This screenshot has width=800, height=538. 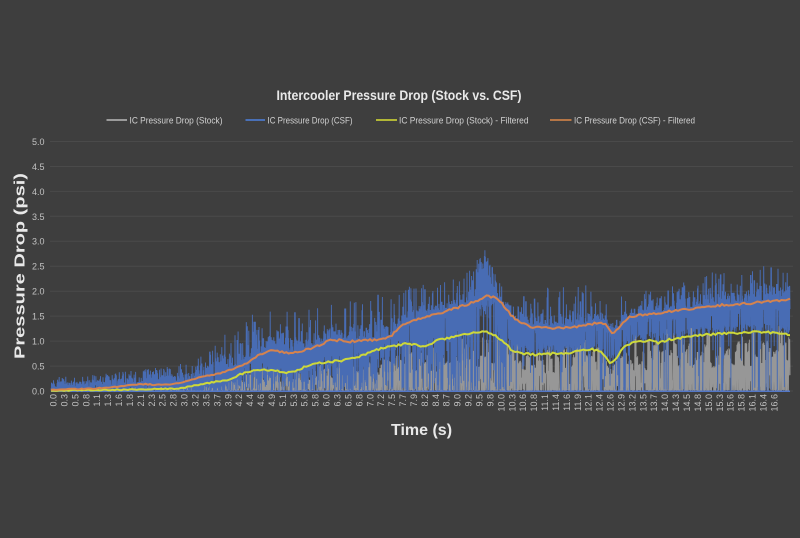 What do you see at coordinates (436, 400) in the screenshot?
I see `svg-text: 8.4` at bounding box center [436, 400].